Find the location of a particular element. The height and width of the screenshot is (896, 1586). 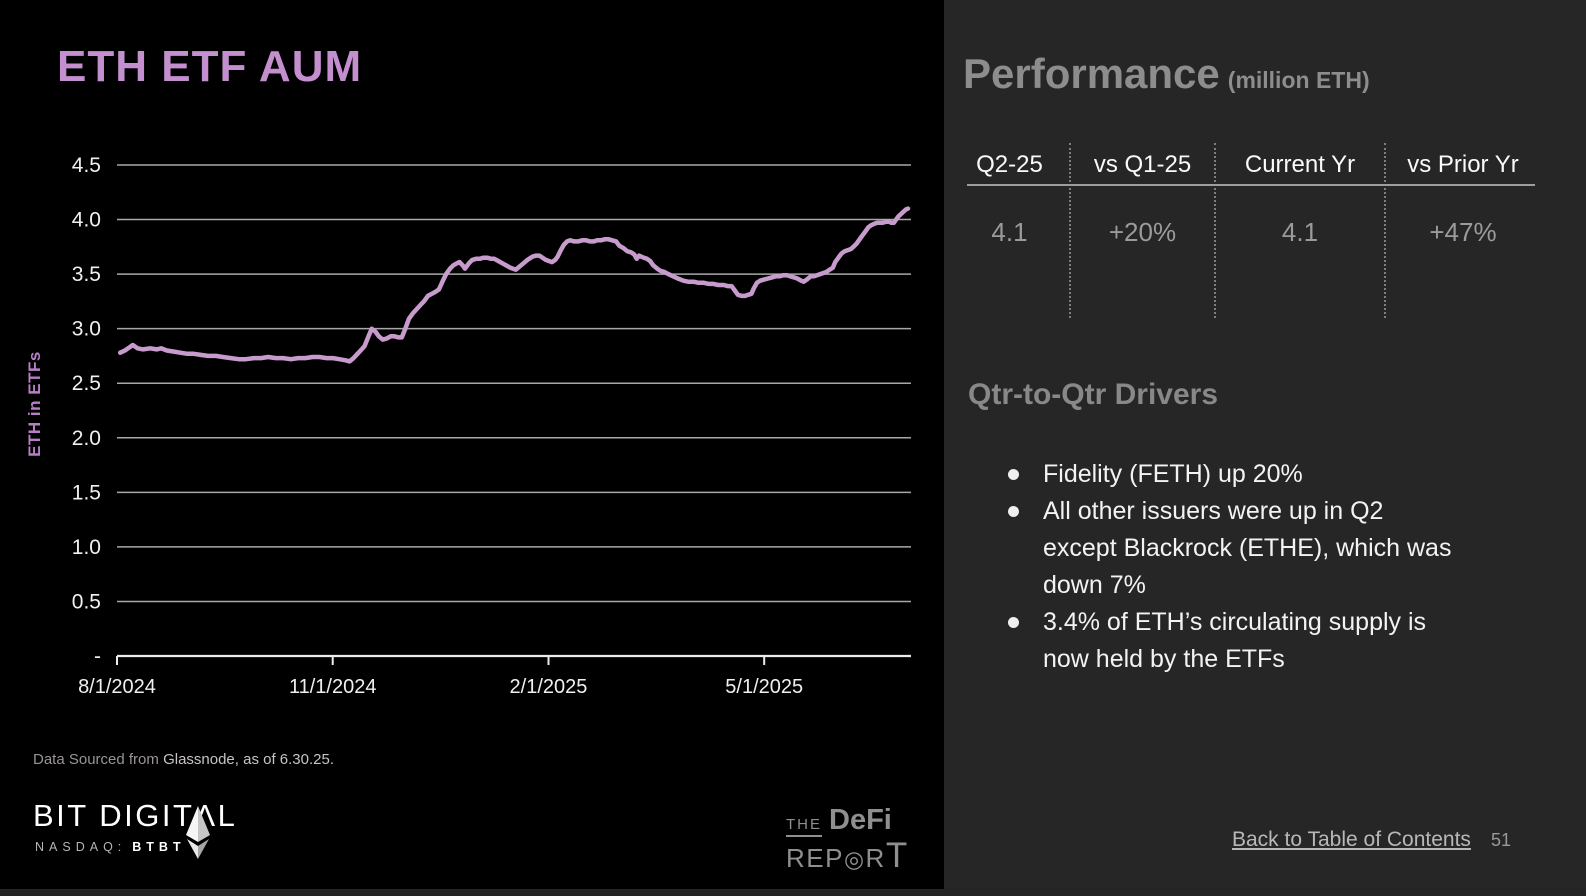

bullet-text: Fidelity (FETH) up 20% is located at coordinates (1173, 474).